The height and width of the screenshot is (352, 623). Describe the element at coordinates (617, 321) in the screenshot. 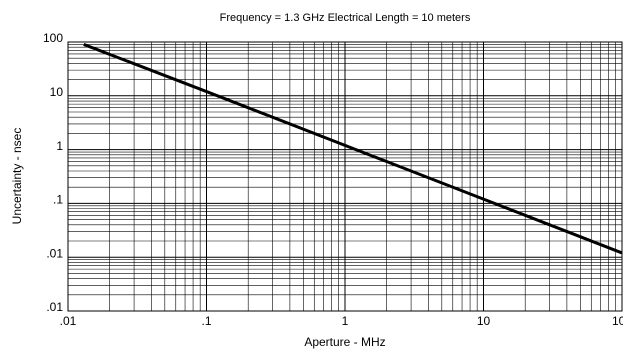

I see `x-tick-label: 100` at that location.